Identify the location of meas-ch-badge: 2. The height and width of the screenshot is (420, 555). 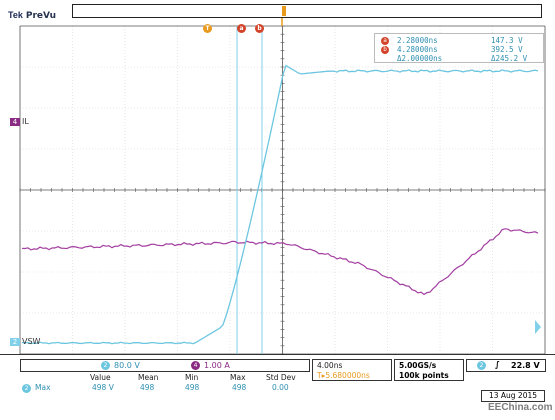
(26, 388).